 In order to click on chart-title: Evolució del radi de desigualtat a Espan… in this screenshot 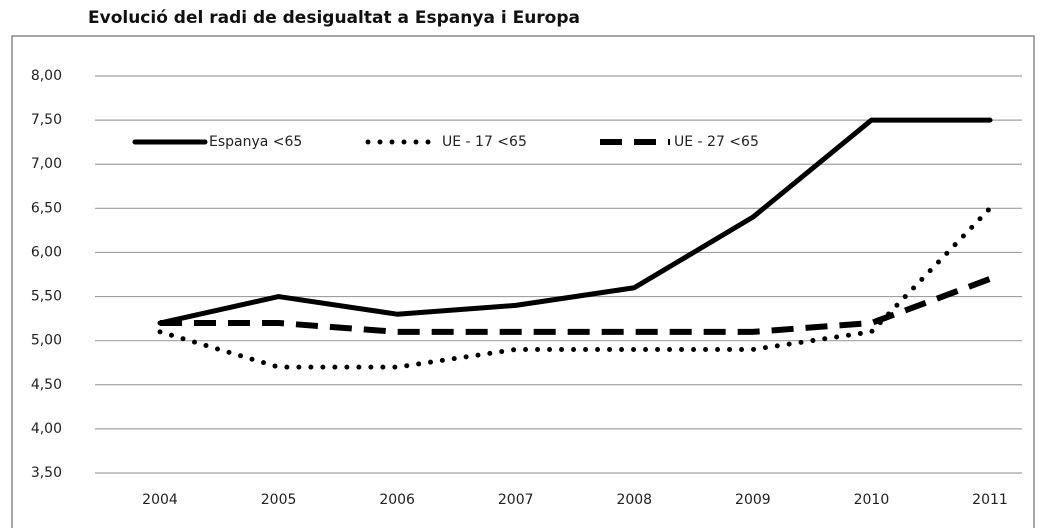, I will do `click(334, 18)`.